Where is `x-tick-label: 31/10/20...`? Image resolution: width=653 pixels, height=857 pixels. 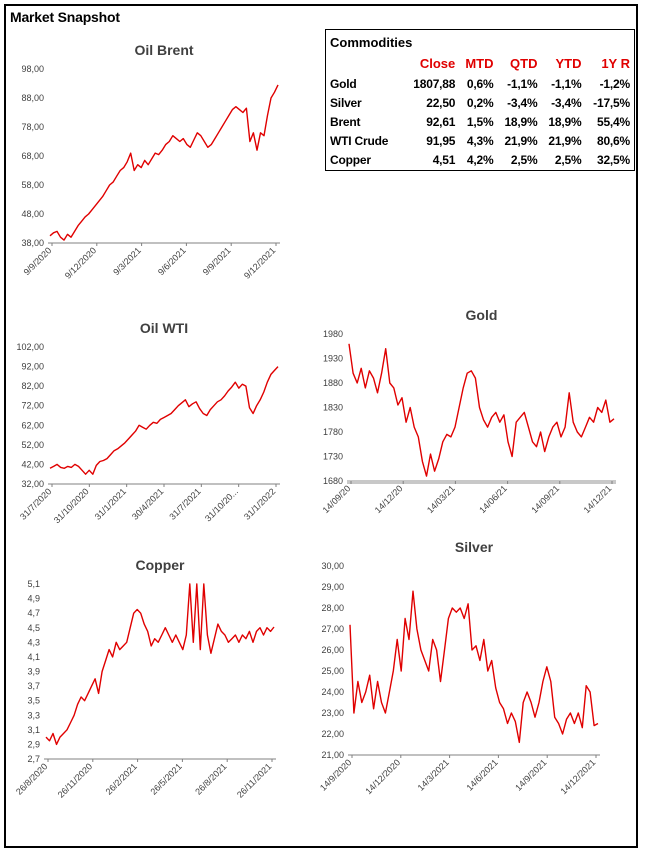
x-tick-label: 31/10/20... is located at coordinates (221, 504).